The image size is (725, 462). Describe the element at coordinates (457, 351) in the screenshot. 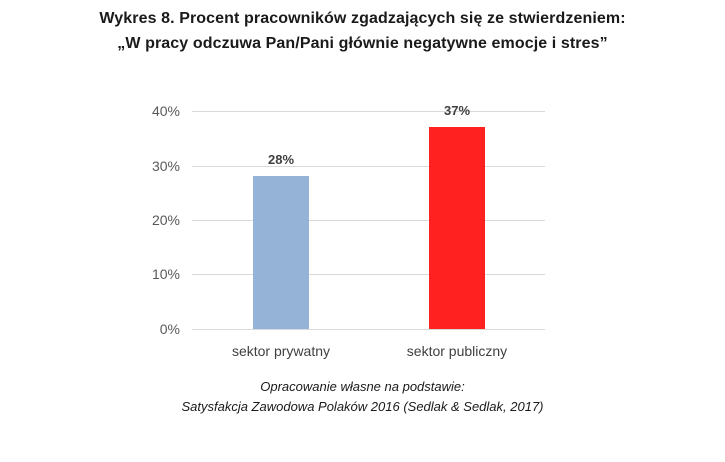

I see `x-tick-sektor-publiczny: sektor publiczny` at that location.